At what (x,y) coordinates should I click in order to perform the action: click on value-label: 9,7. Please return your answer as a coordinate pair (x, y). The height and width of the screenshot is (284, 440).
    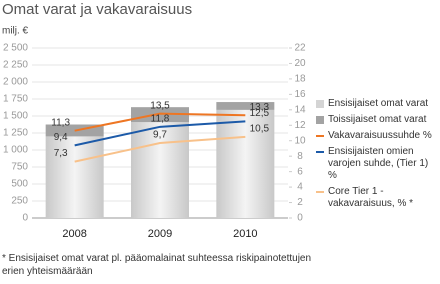
    Looking at the image, I should click on (160, 135).